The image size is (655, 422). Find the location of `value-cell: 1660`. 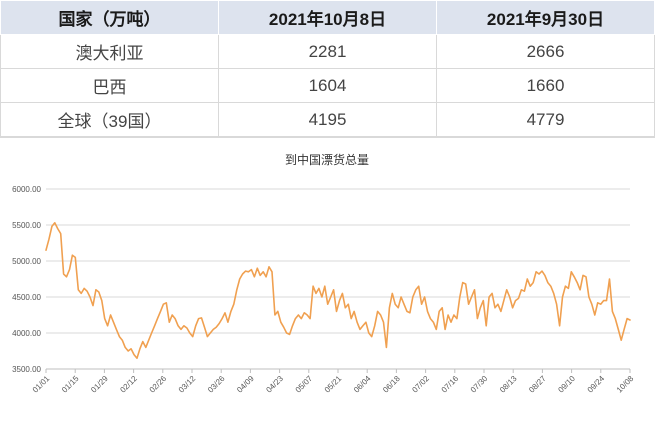

value-cell: 1660 is located at coordinates (545, 85).